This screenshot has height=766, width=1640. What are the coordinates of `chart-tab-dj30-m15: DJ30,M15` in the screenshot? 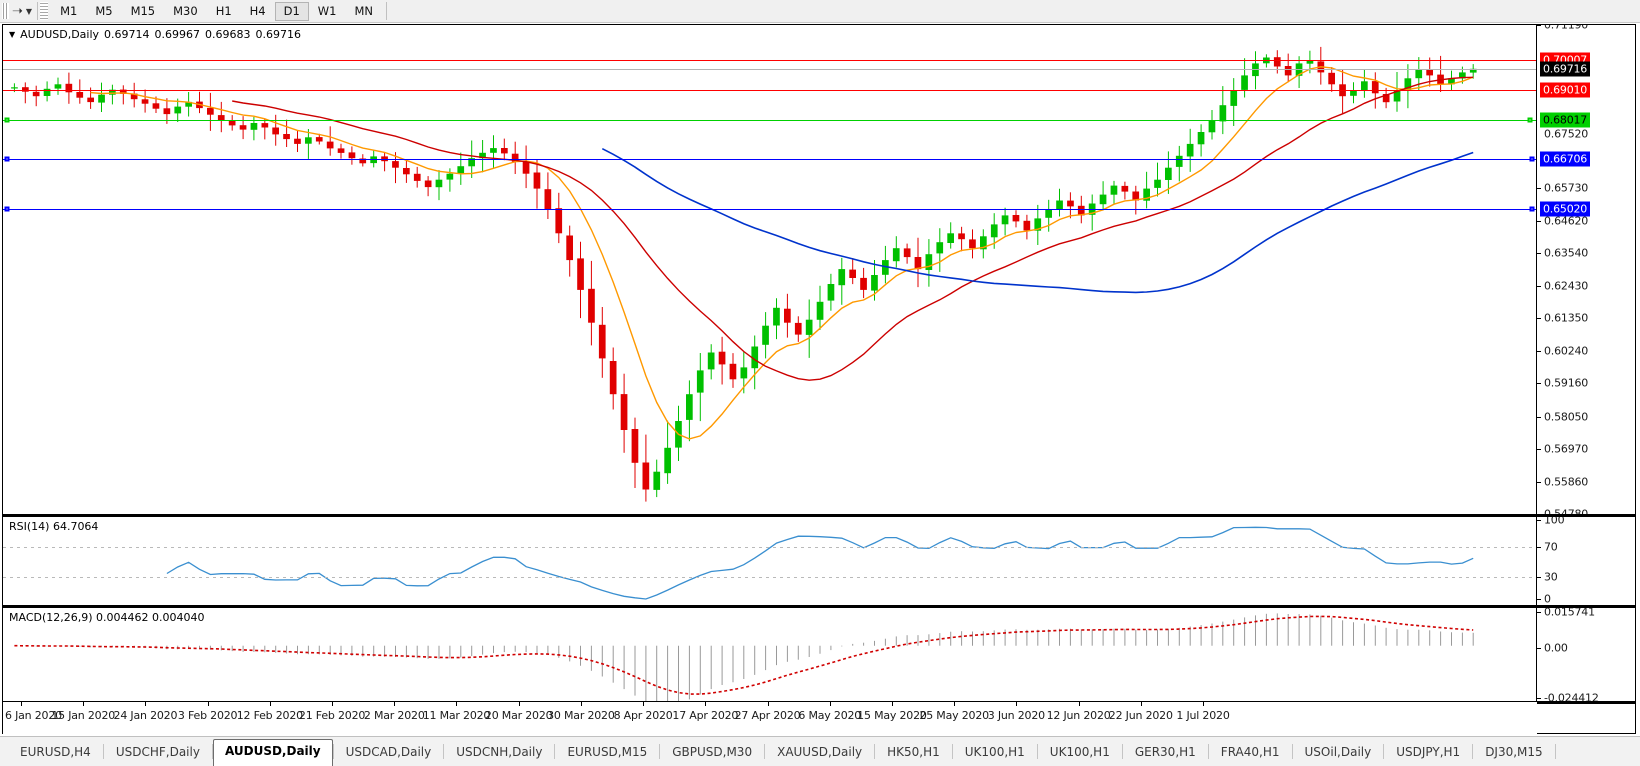 It's located at (1514, 752).